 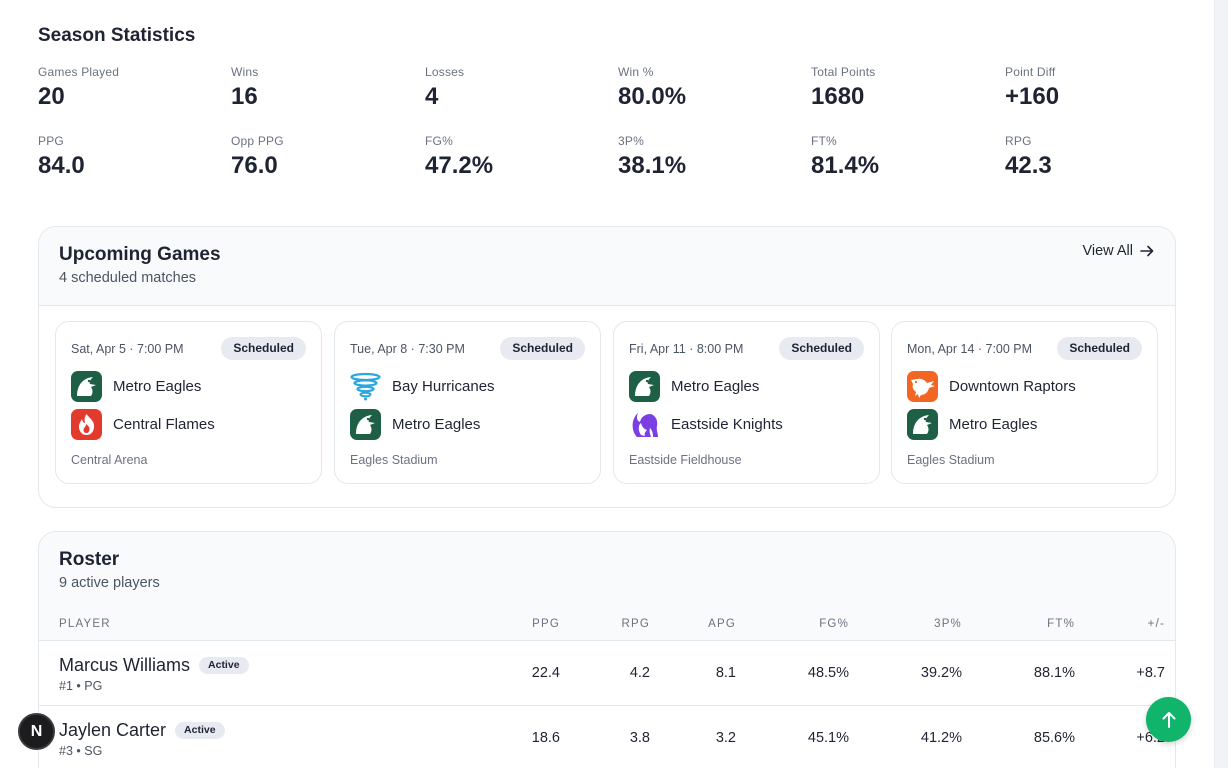 I want to click on player-meta: #3 • SG, so click(x=81, y=751).